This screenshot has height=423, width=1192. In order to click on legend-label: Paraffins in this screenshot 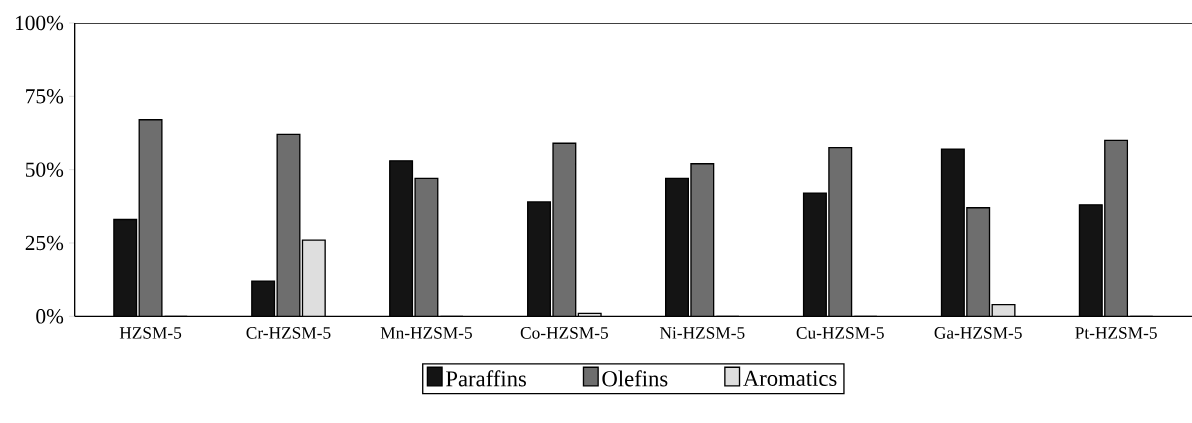, I will do `click(486, 378)`.